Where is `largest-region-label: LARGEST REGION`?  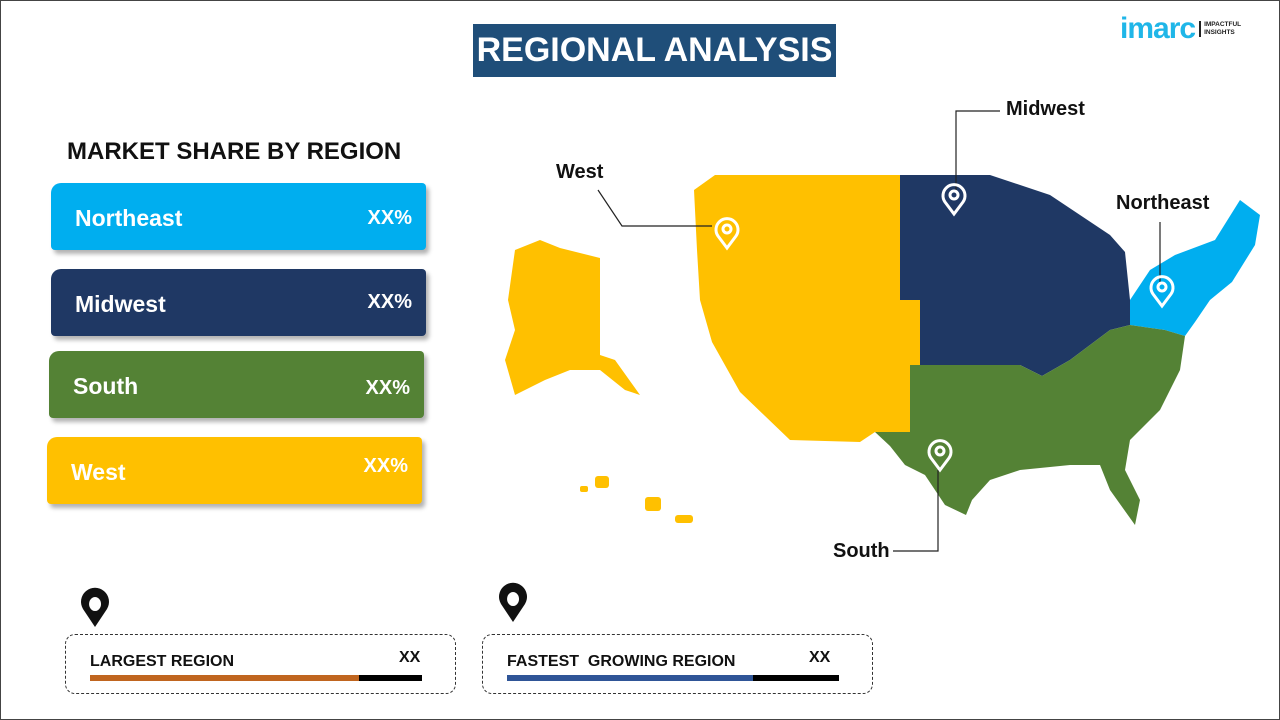 largest-region-label: LARGEST REGION is located at coordinates (162, 661).